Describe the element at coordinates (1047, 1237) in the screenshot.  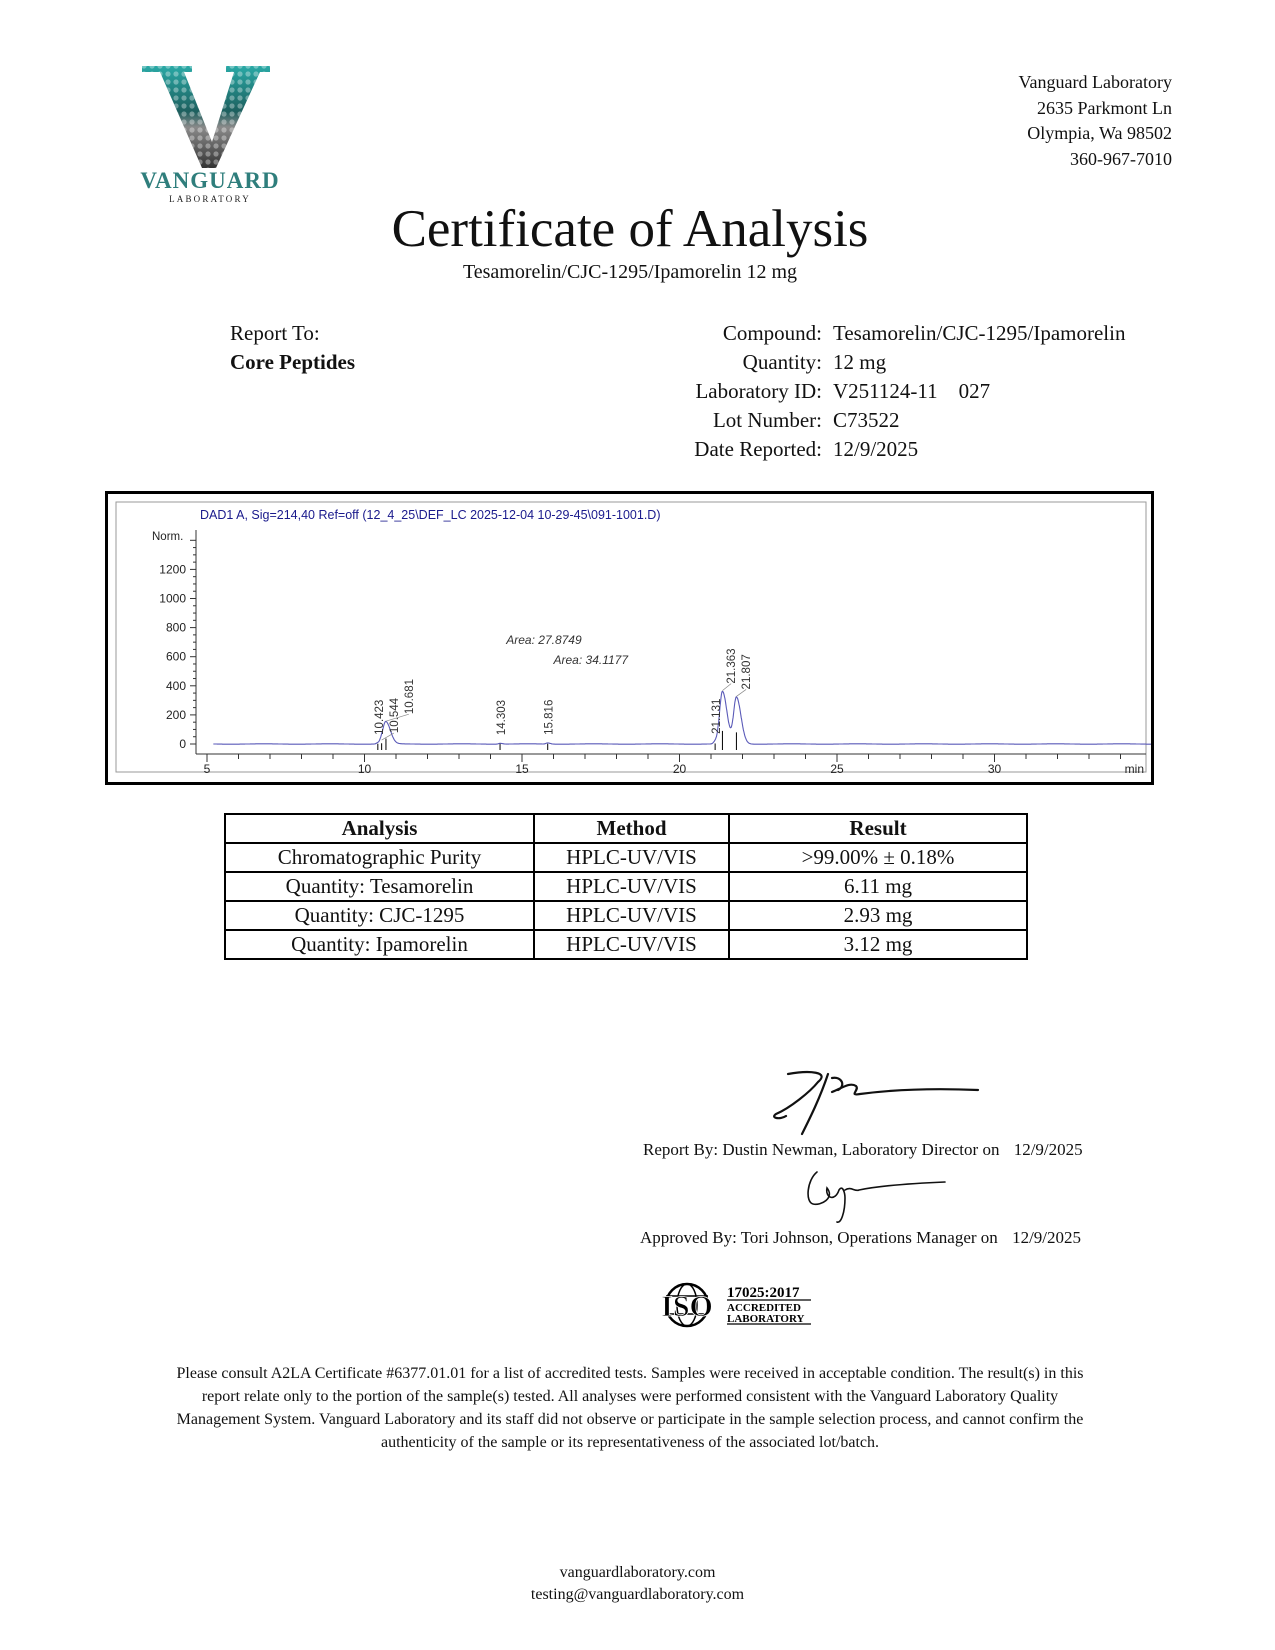
I see `approved-date: 12/9/2025` at that location.